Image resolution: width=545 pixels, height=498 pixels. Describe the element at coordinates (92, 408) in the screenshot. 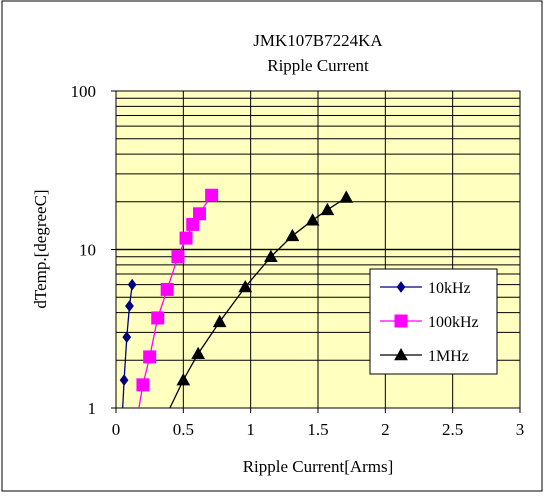

I see `y-tick-label: 1` at that location.